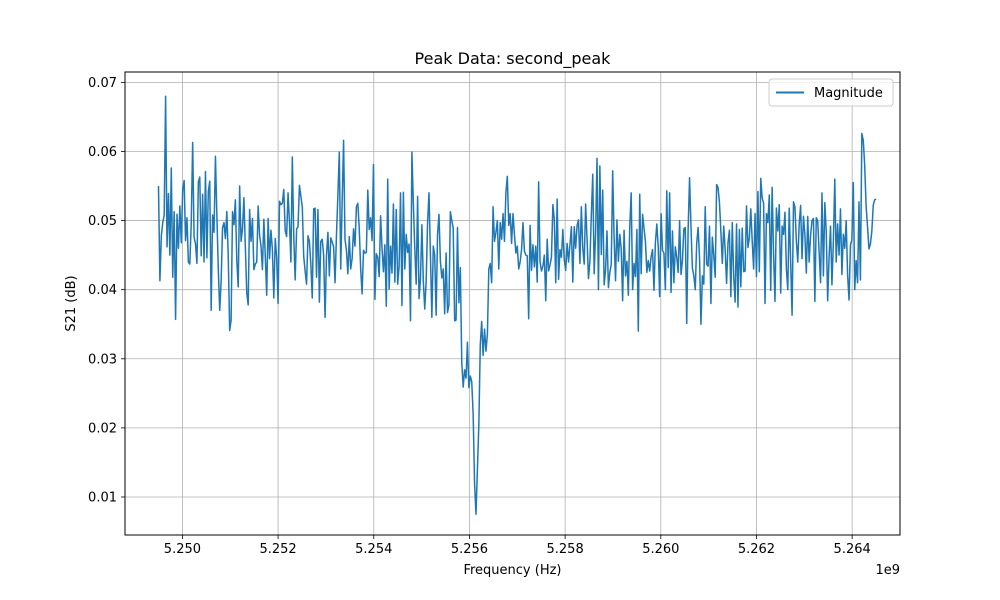 This screenshot has width=1000, height=600. I want to click on x-tick-label: 5.252, so click(277, 549).